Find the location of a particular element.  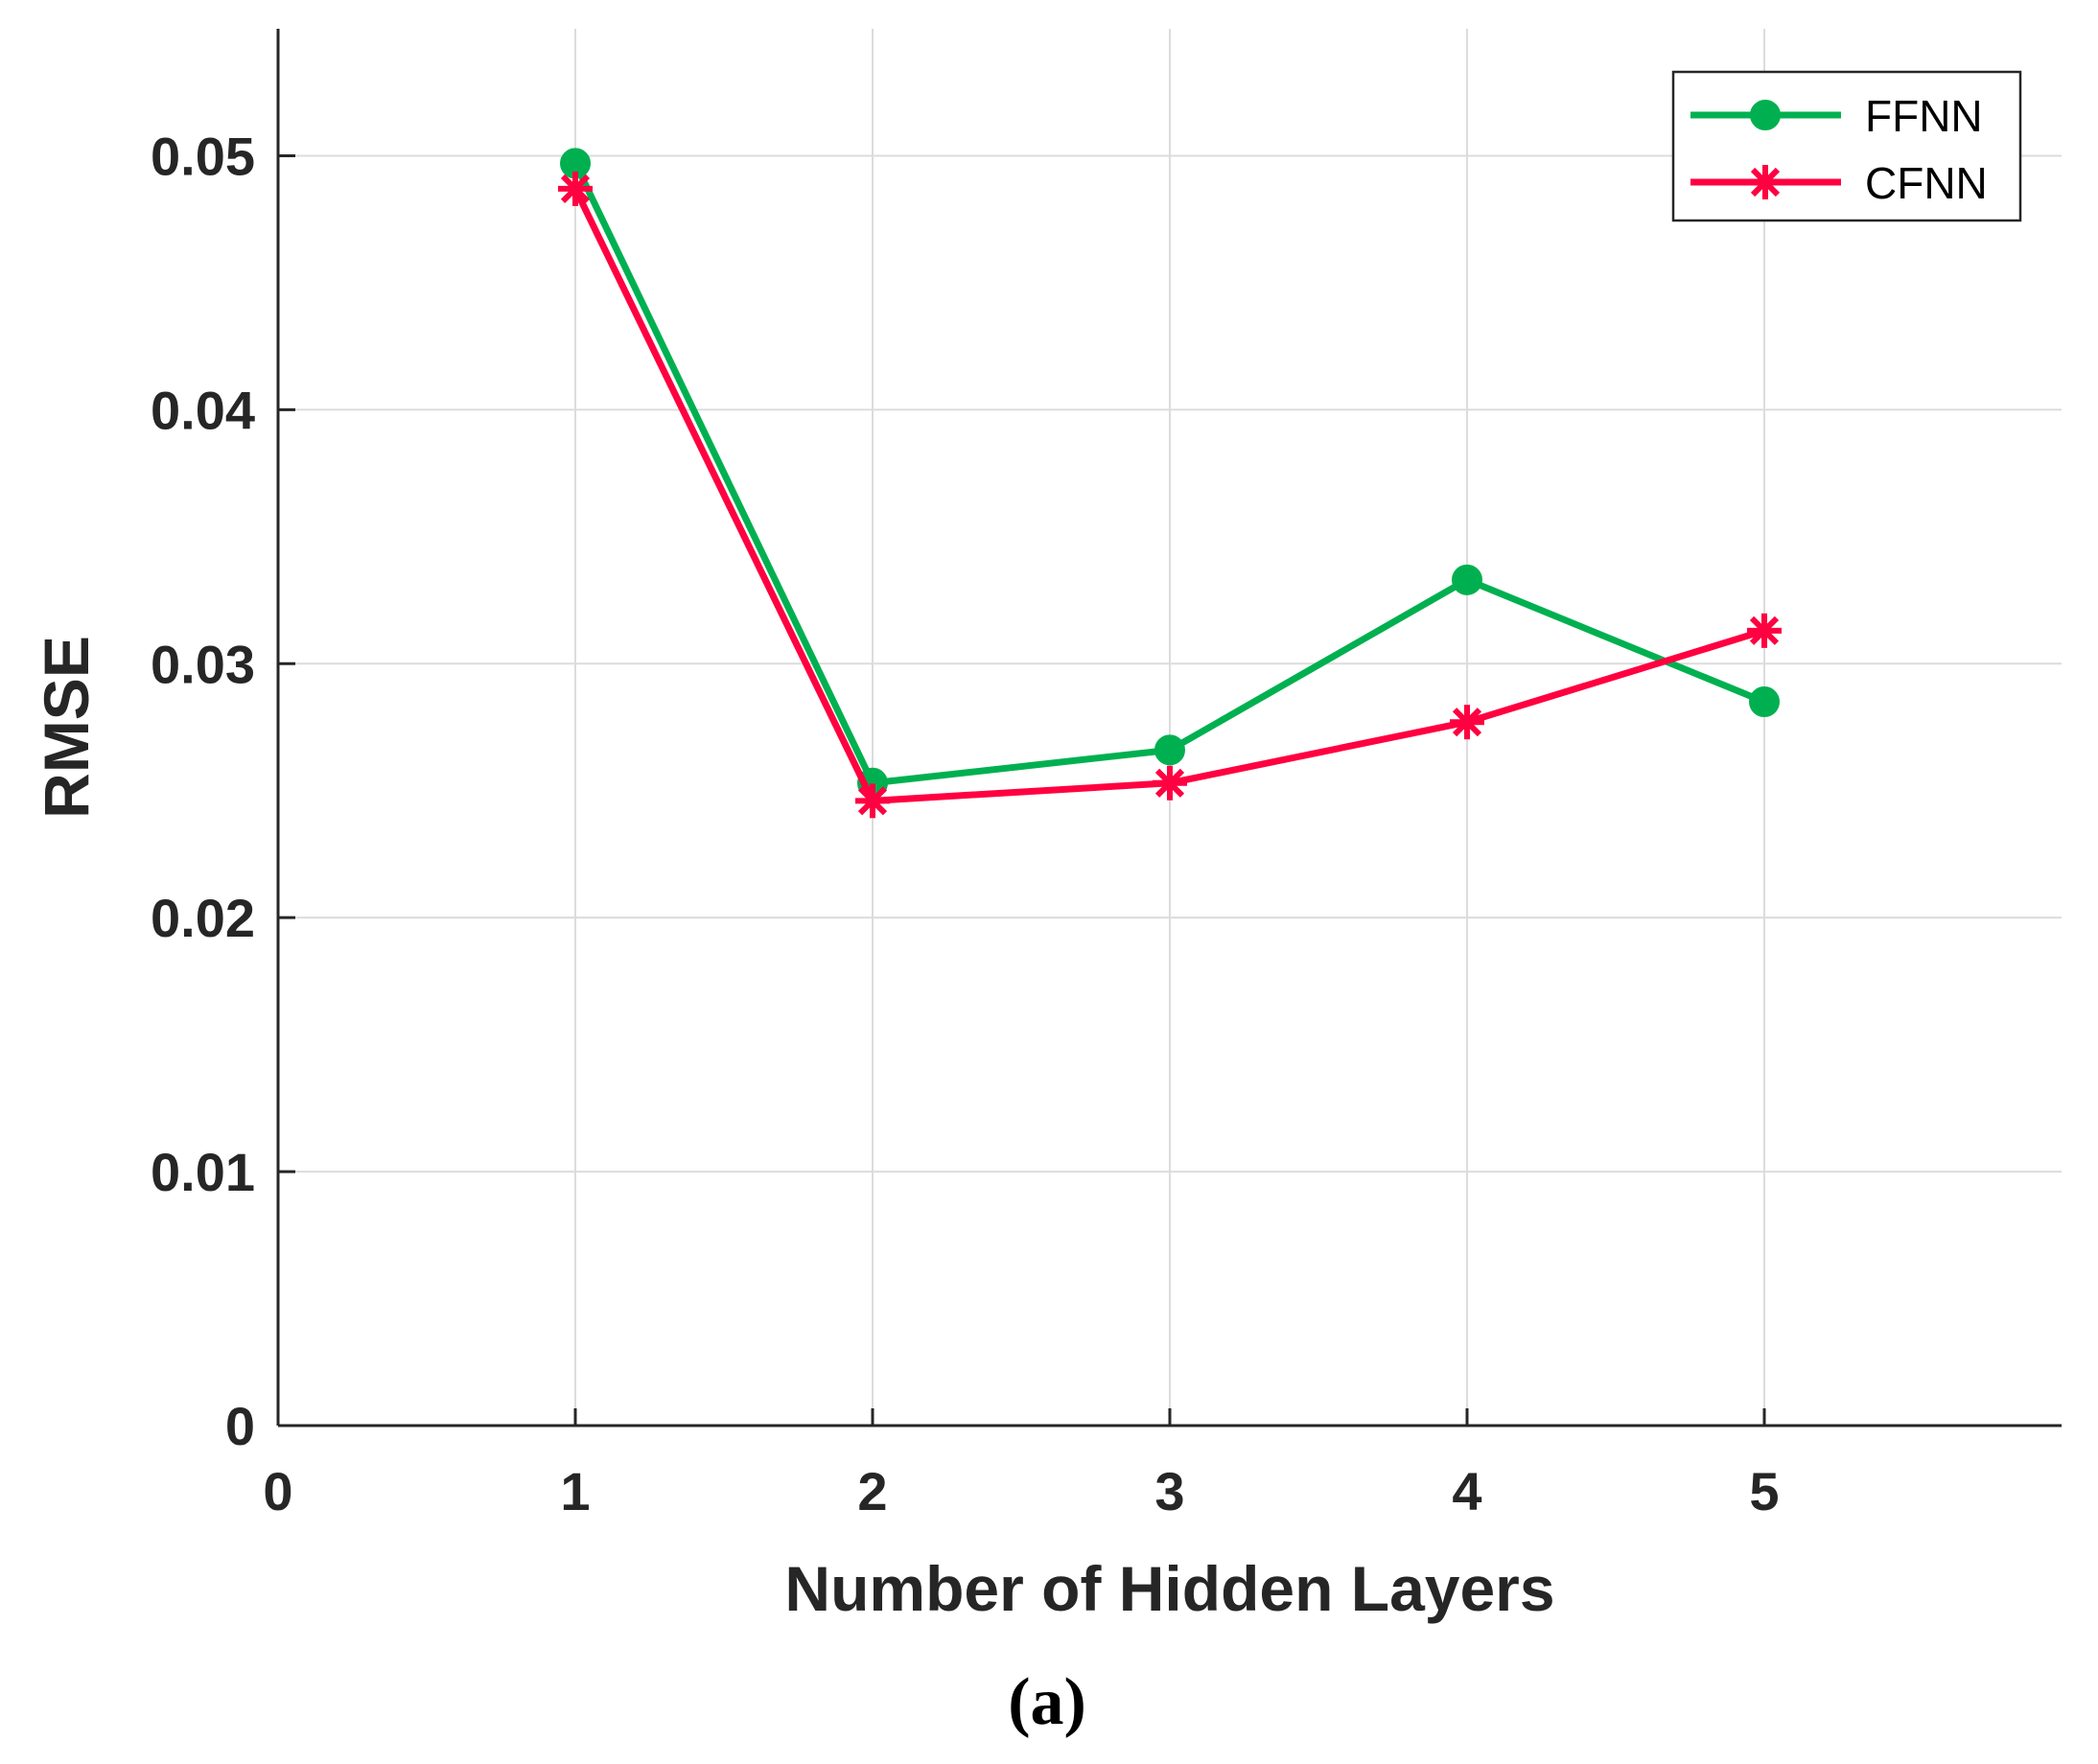

y-tick-label: 0.04 is located at coordinates (203, 410).